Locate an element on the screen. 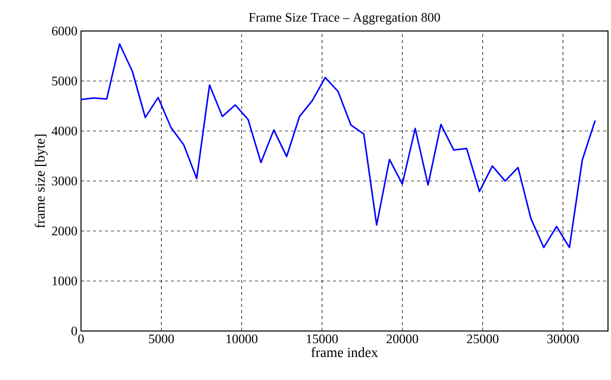  x-tick-label: 25000 is located at coordinates (482, 339).